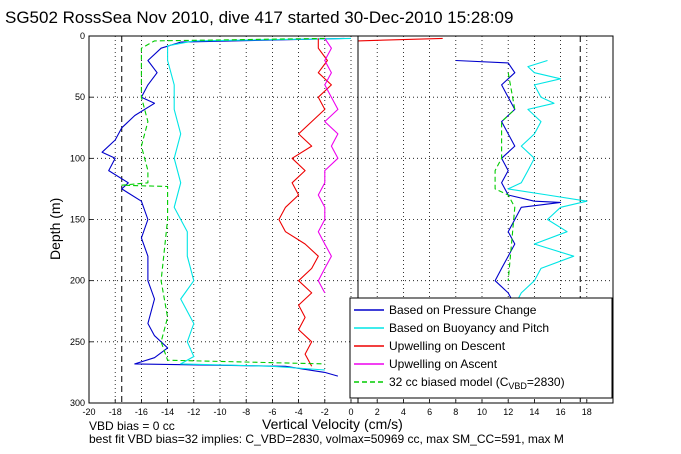 Image resolution: width=681 pixels, height=454 pixels. I want to click on legend-label: Based on Buoyancy and Pitch, so click(469, 328).